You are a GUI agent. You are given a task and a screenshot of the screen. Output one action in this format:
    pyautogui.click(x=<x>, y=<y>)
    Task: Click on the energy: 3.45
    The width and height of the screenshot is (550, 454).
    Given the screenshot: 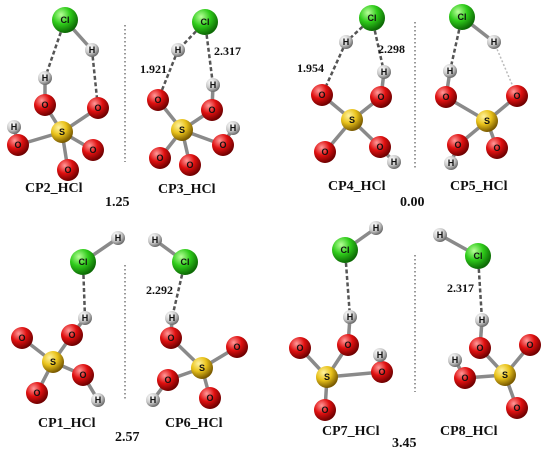 What is the action you would take?
    pyautogui.click(x=404, y=443)
    